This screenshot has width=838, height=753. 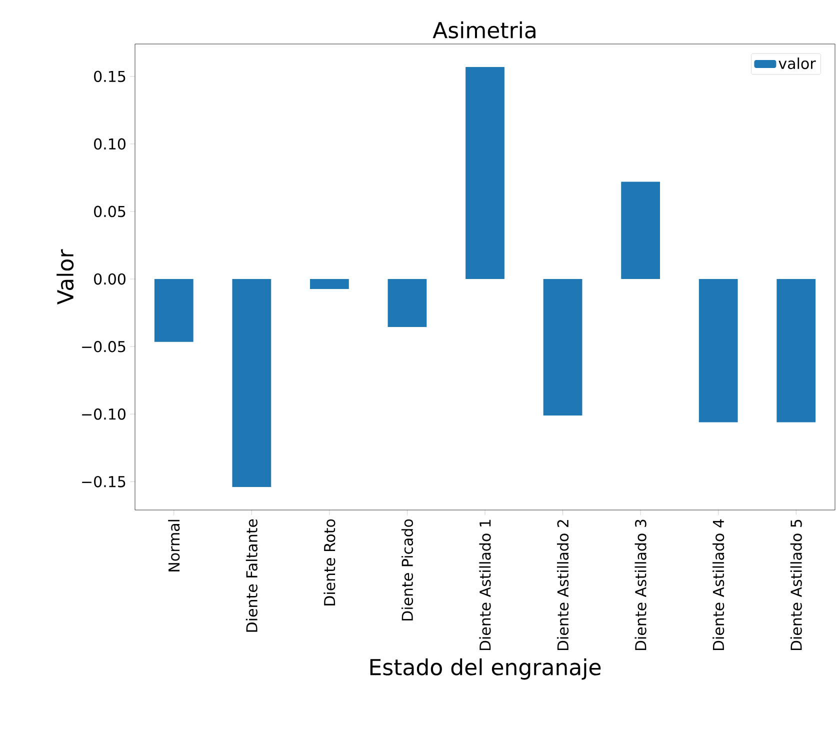 What do you see at coordinates (718, 584) in the screenshot?
I see `x-tick-label: Diente Astillado 4` at bounding box center [718, 584].